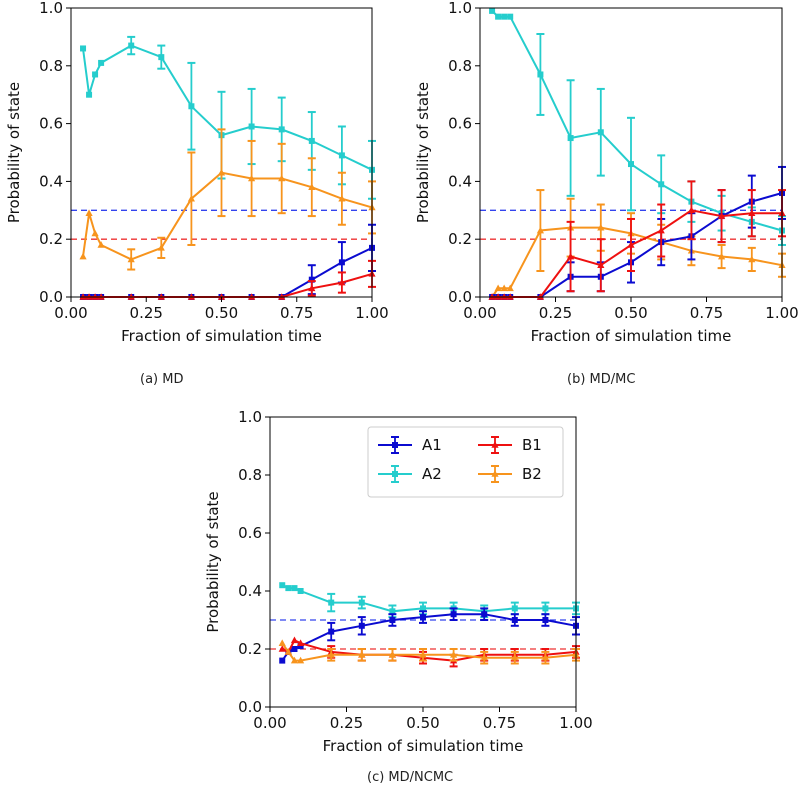 The width and height of the screenshot is (800, 799). I want to click on legend-box, so click(465, 462).